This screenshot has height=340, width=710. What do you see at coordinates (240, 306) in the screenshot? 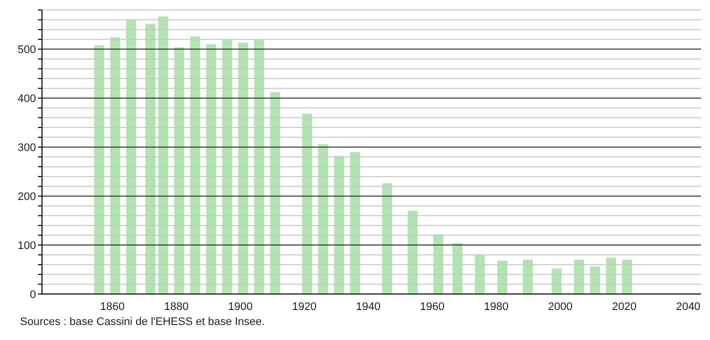
I see `x-tick-label: 1900` at bounding box center [240, 306].